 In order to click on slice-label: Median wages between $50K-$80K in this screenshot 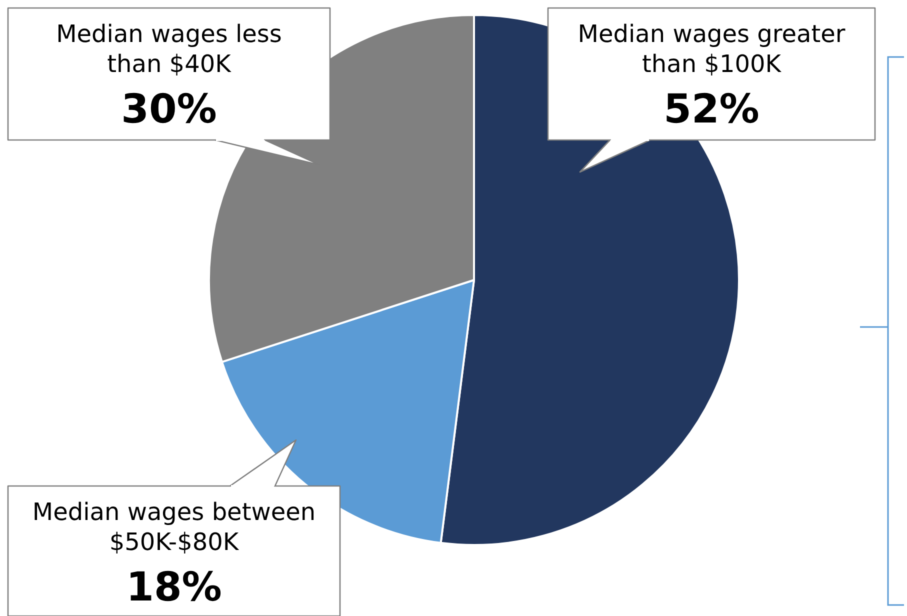, I will do `click(174, 527)`.